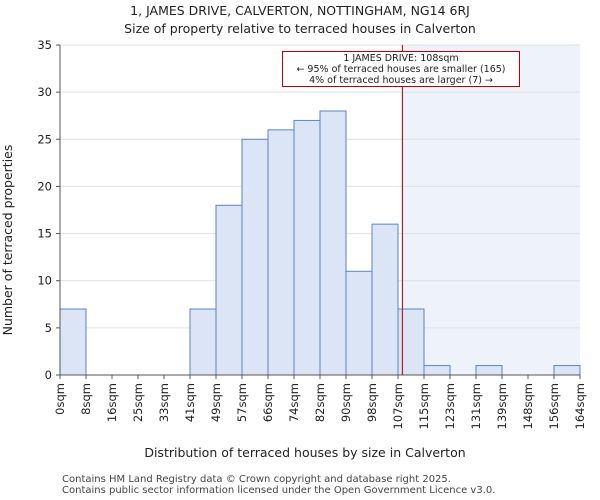 The height and width of the screenshot is (500, 600). I want to click on x-tick-label-123sqm: 123sqm, so click(450, 406).